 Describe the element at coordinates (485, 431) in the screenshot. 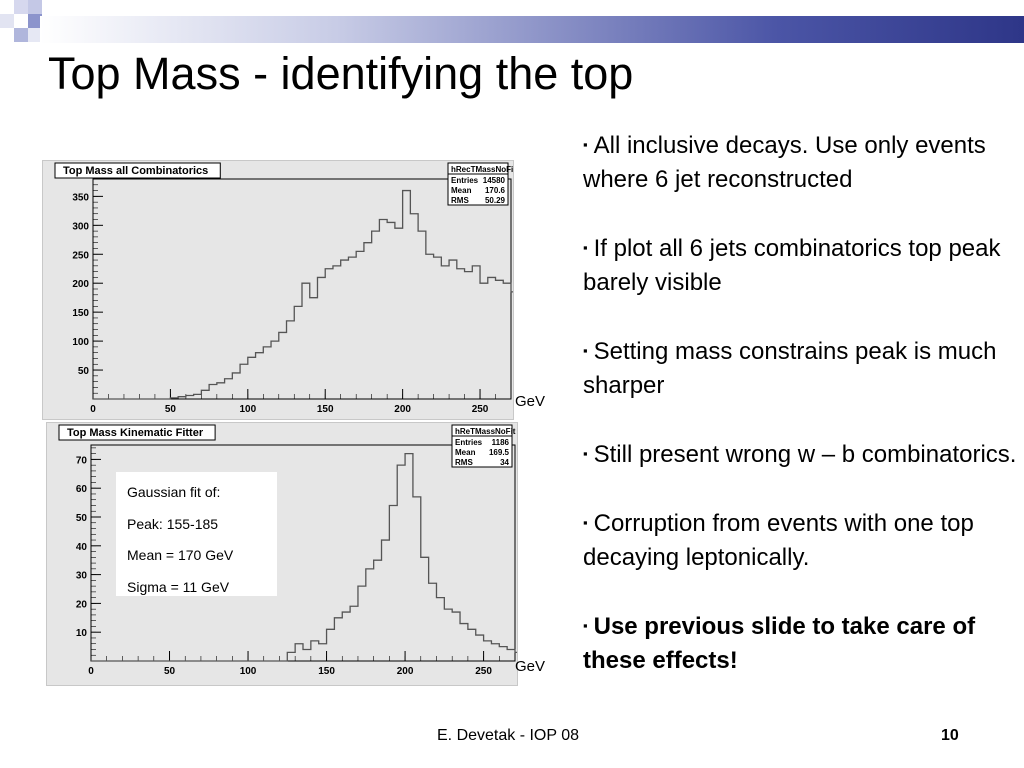

I see `stats-name: hReTMassNoFit` at that location.